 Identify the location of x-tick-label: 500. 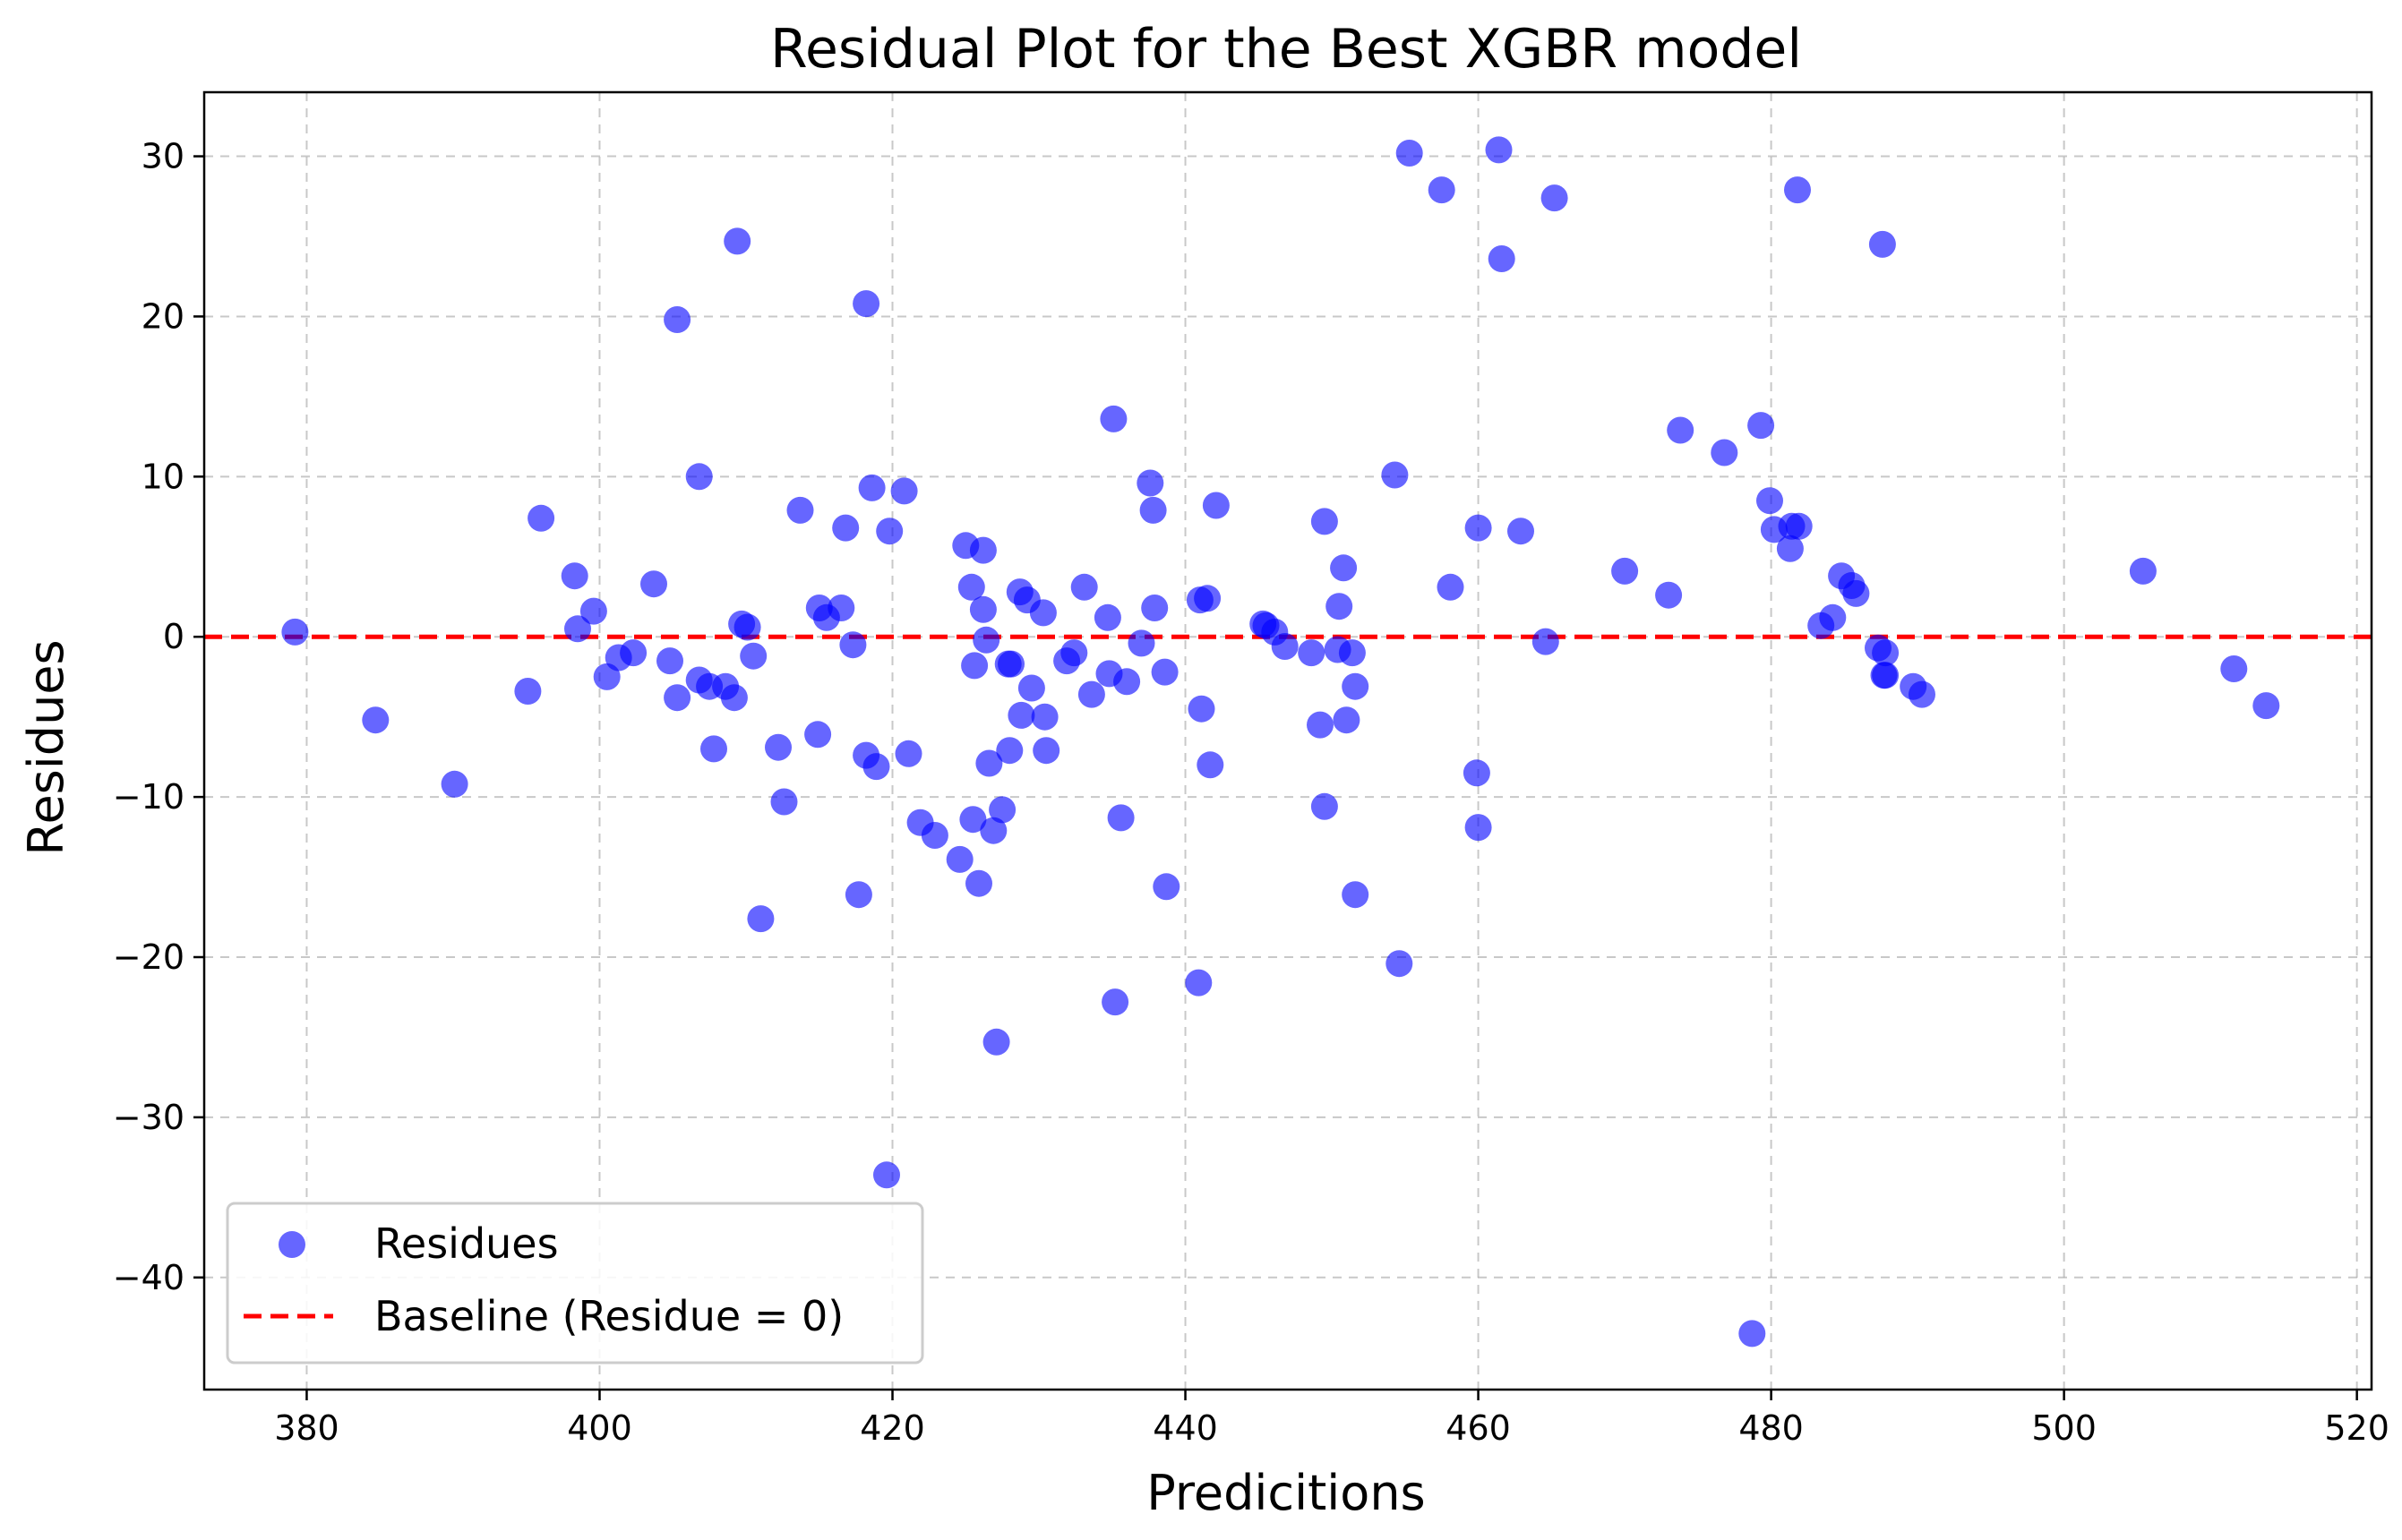
(2064, 1428).